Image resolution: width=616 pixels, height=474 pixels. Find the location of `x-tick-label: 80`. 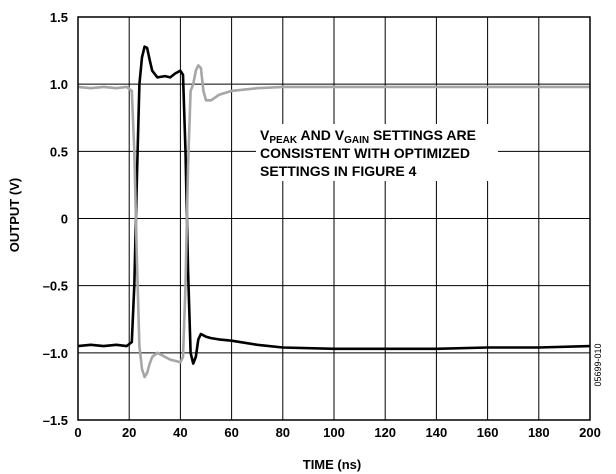

x-tick-label: 80 is located at coordinates (283, 432).